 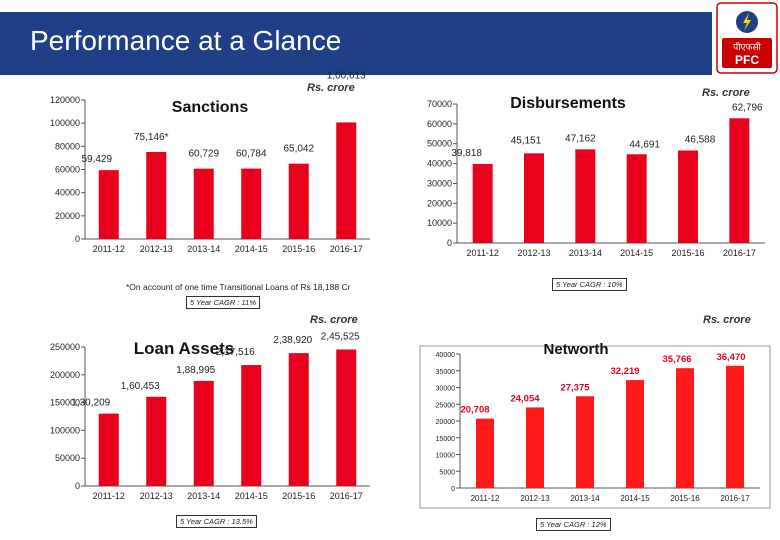 What do you see at coordinates (346, 496) in the screenshot?
I see `loan-assets-x-tick-label: 2016-17` at bounding box center [346, 496].